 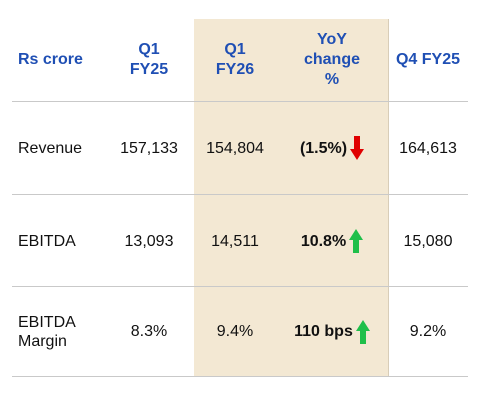 I want to click on ebitda-yoy: 10.8%, so click(x=332, y=241).